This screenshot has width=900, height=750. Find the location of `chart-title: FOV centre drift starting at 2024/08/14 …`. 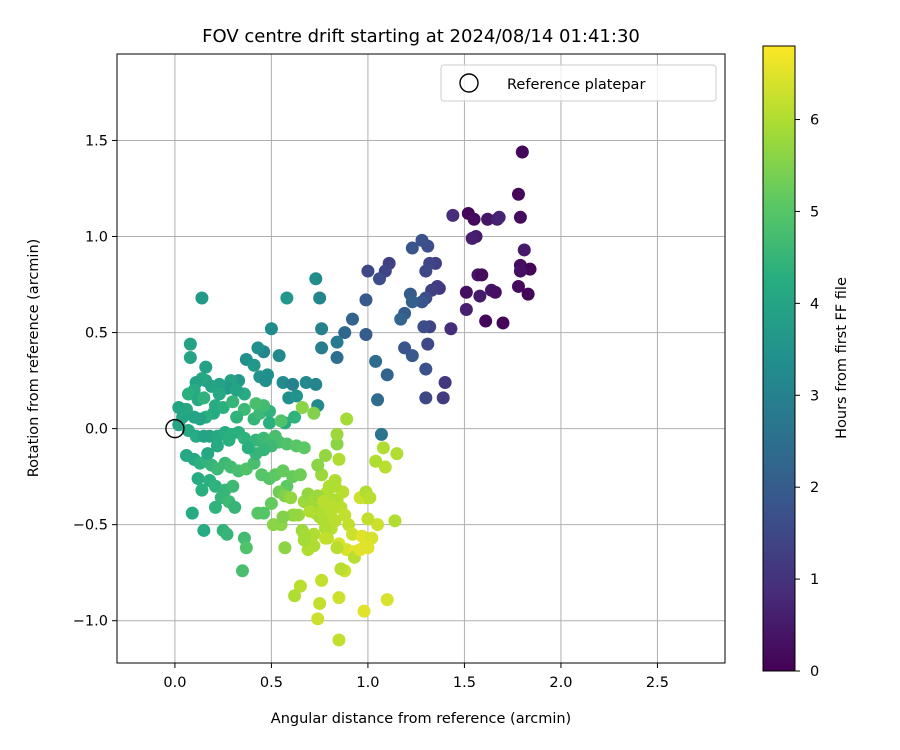

chart-title: FOV centre drift starting at 2024/08/14 … is located at coordinates (421, 36).